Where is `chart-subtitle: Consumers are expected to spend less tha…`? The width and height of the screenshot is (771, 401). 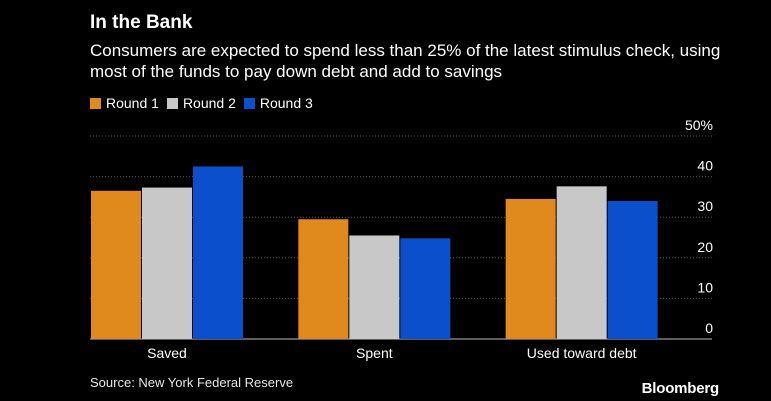
chart-subtitle: Consumers are expected to spend less tha… is located at coordinates (405, 61).